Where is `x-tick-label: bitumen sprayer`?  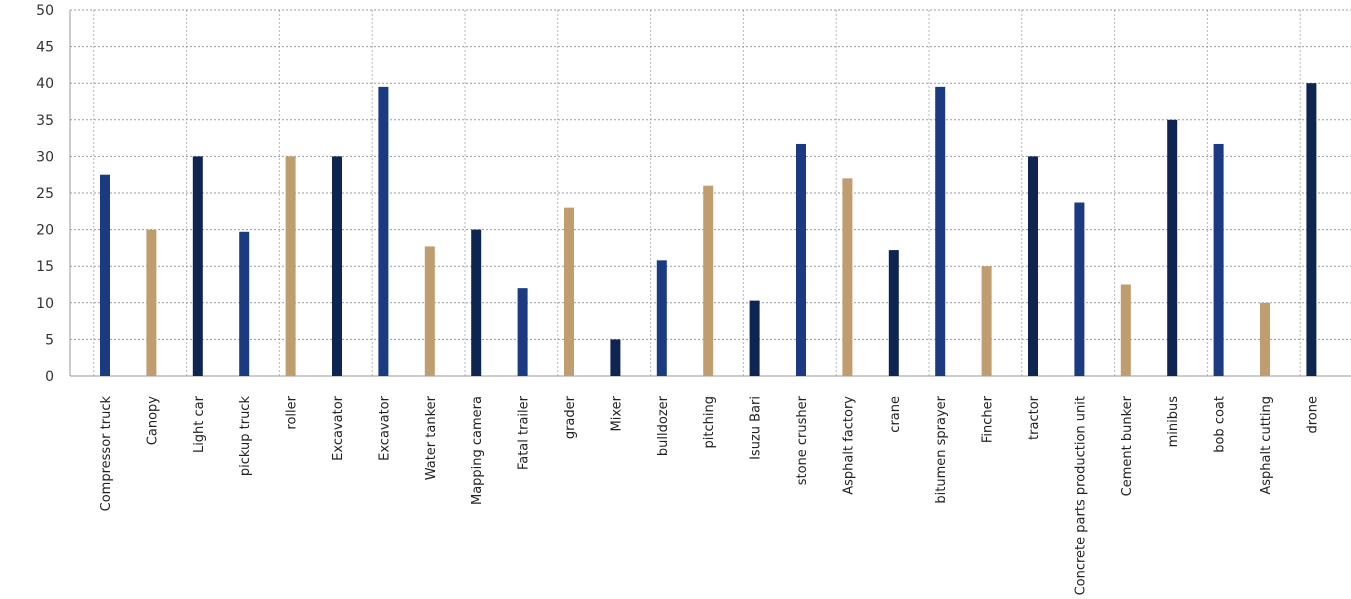
x-tick-label: bitumen sprayer is located at coordinates (941, 449).